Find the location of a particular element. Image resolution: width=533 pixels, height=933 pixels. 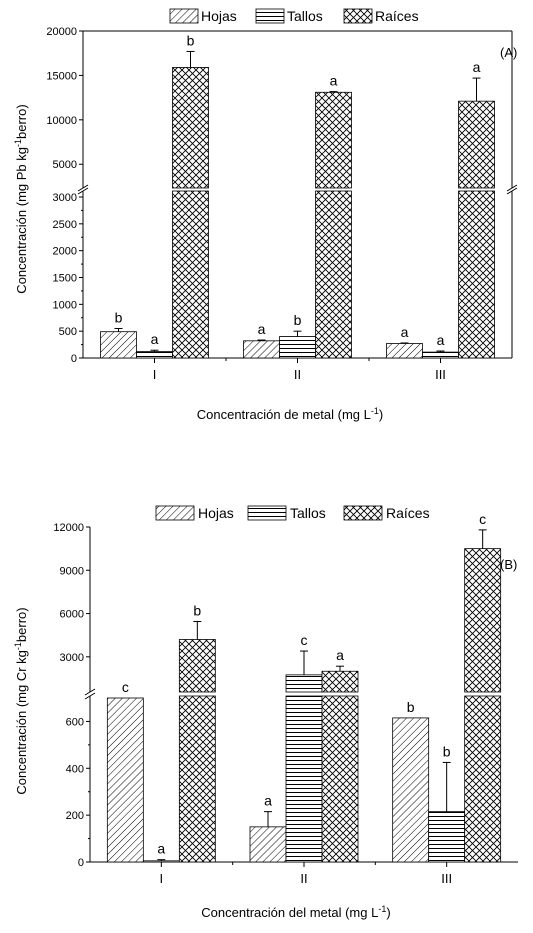

y-tick-label: 600 is located at coordinates (75, 722).